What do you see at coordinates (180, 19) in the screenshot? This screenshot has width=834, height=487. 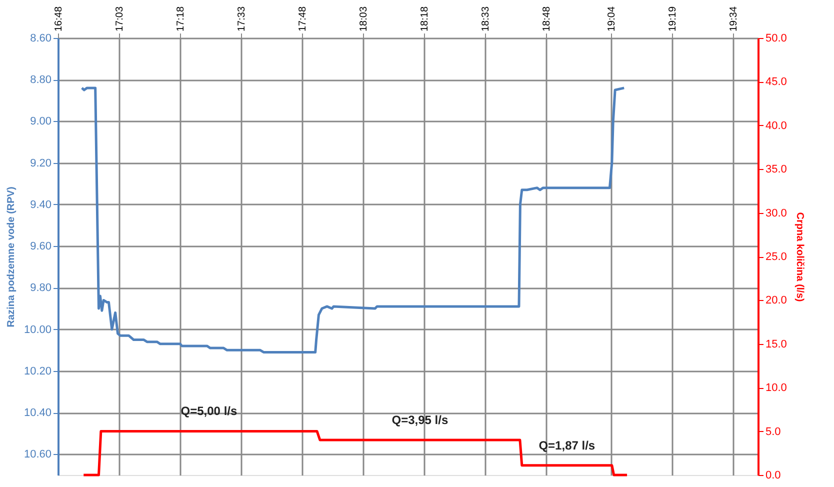 I see `x-tick-label: 17:18` at bounding box center [180, 19].